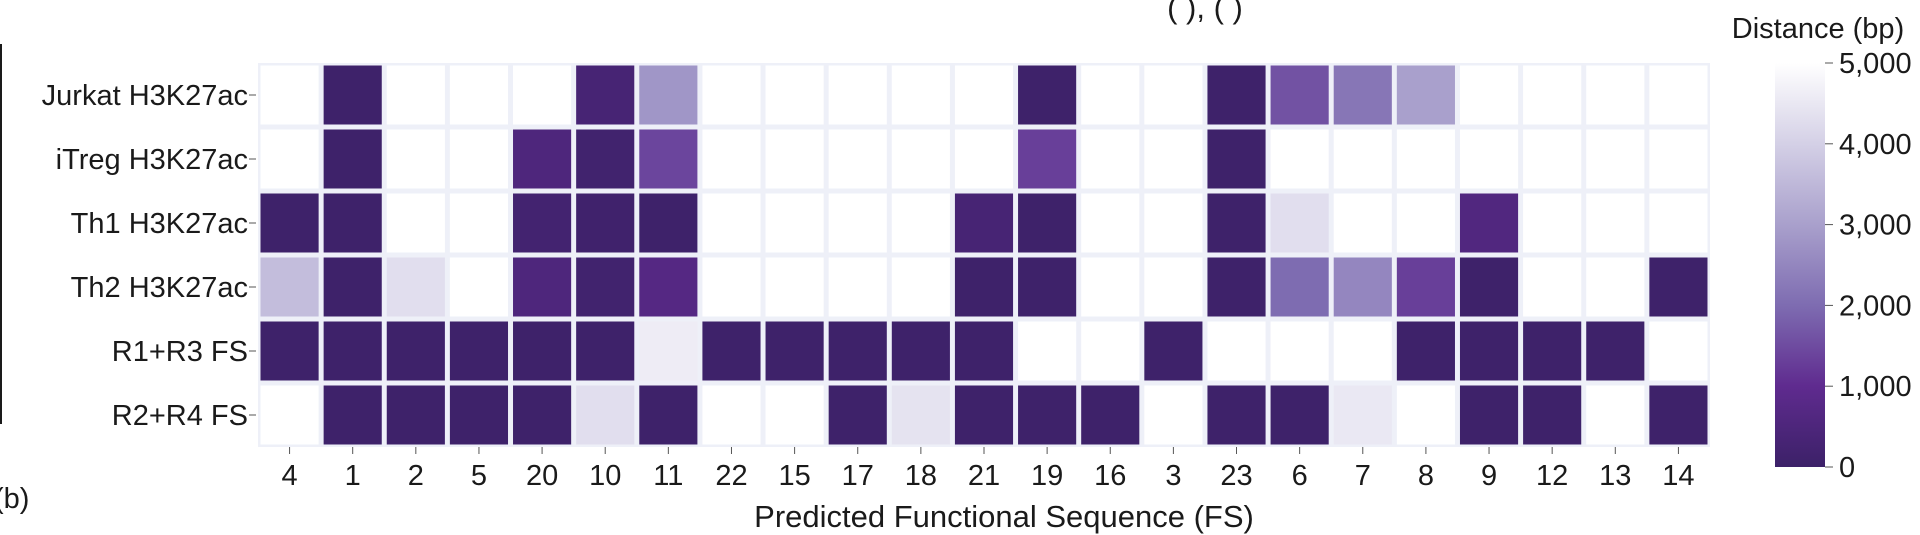 This screenshot has width=1920, height=535. What do you see at coordinates (1875, 387) in the screenshot?
I see `colorbar-tick-label: 1,000` at bounding box center [1875, 387].